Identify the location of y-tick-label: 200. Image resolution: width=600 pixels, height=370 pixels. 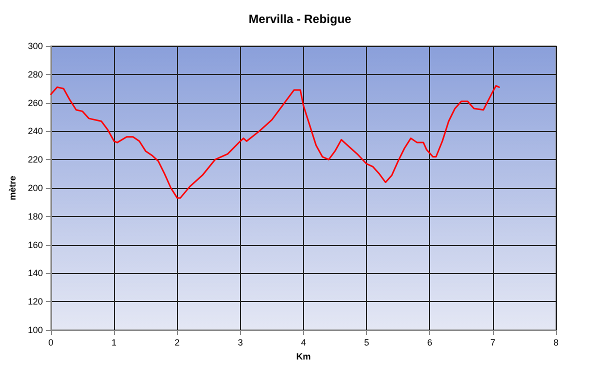
(35, 188).